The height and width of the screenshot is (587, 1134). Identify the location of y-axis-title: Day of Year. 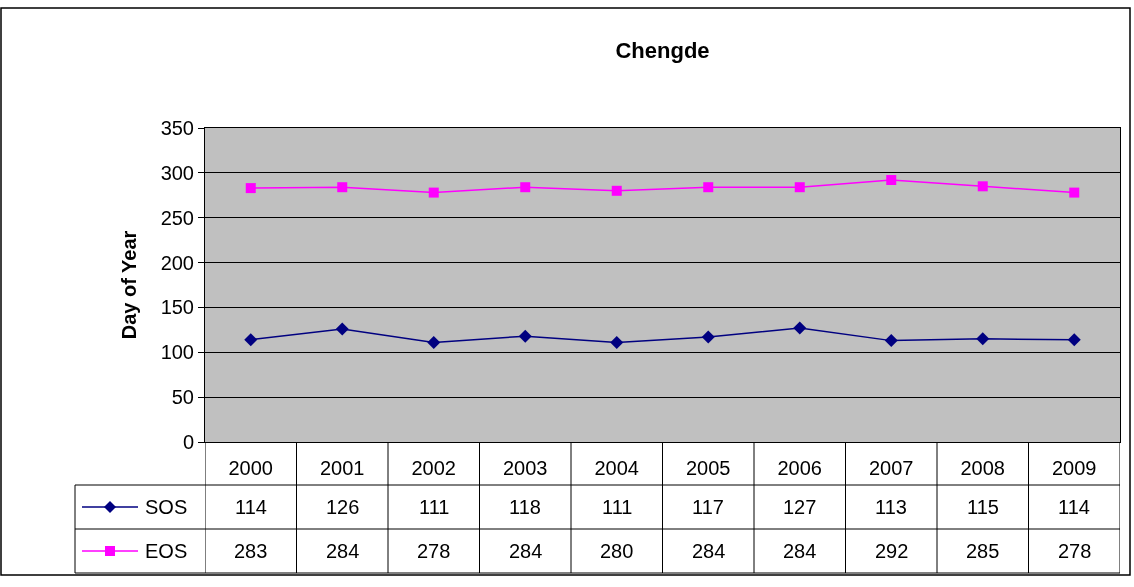
(129, 285).